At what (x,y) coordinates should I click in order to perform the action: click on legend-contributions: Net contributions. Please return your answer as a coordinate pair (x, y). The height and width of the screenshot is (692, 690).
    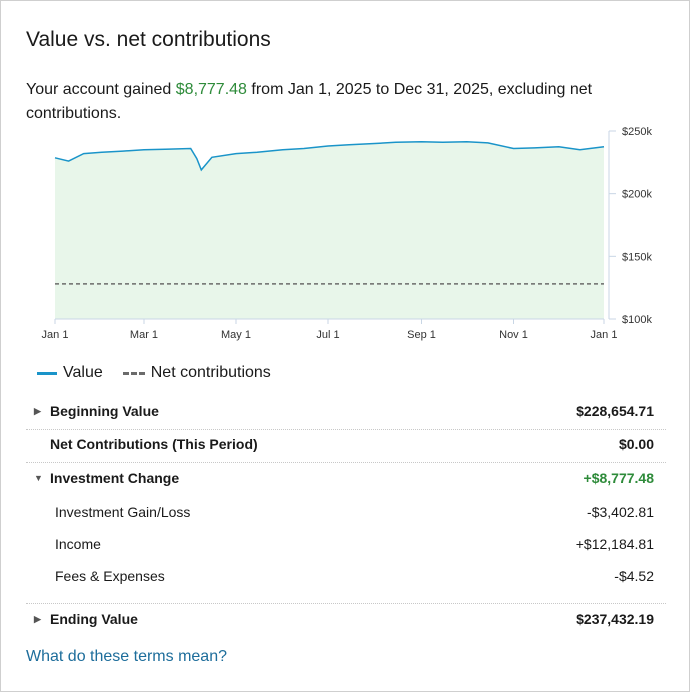
    Looking at the image, I should click on (196, 373).